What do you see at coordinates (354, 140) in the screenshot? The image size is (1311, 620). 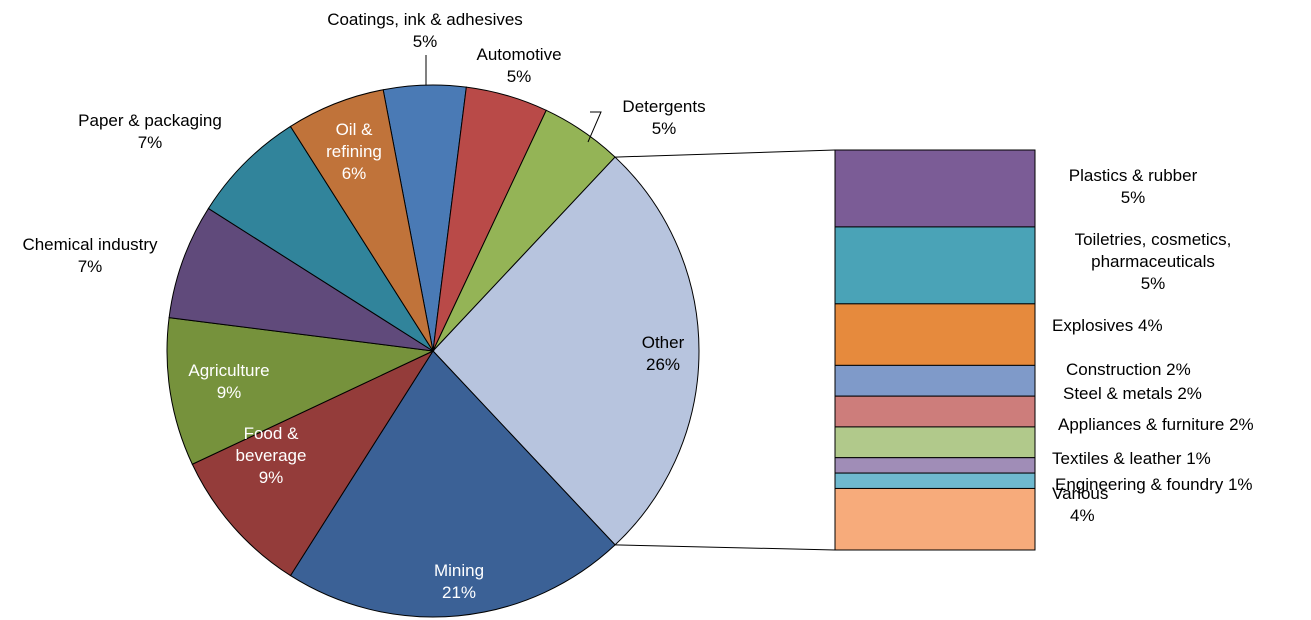 I see `category-label: Oil & refining` at bounding box center [354, 140].